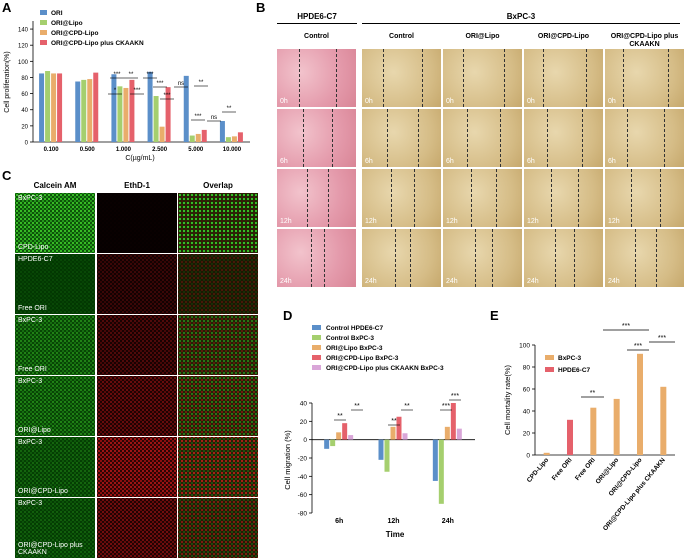  I want to click on fluorescence-image: BxPC-3 CPD-Lipo, so click(55, 223).